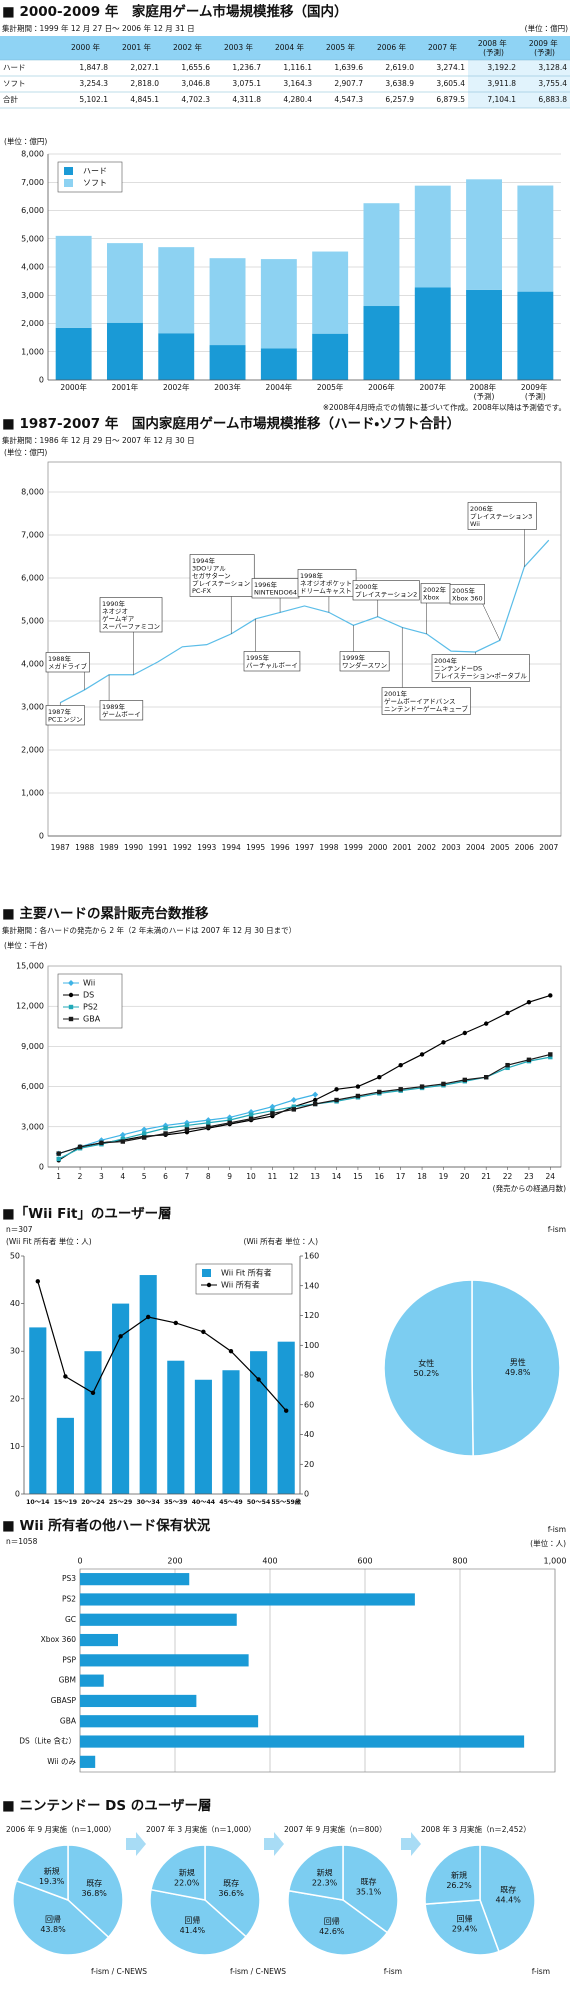  I want to click on text-line: NINTENDO64, so click(275, 593).